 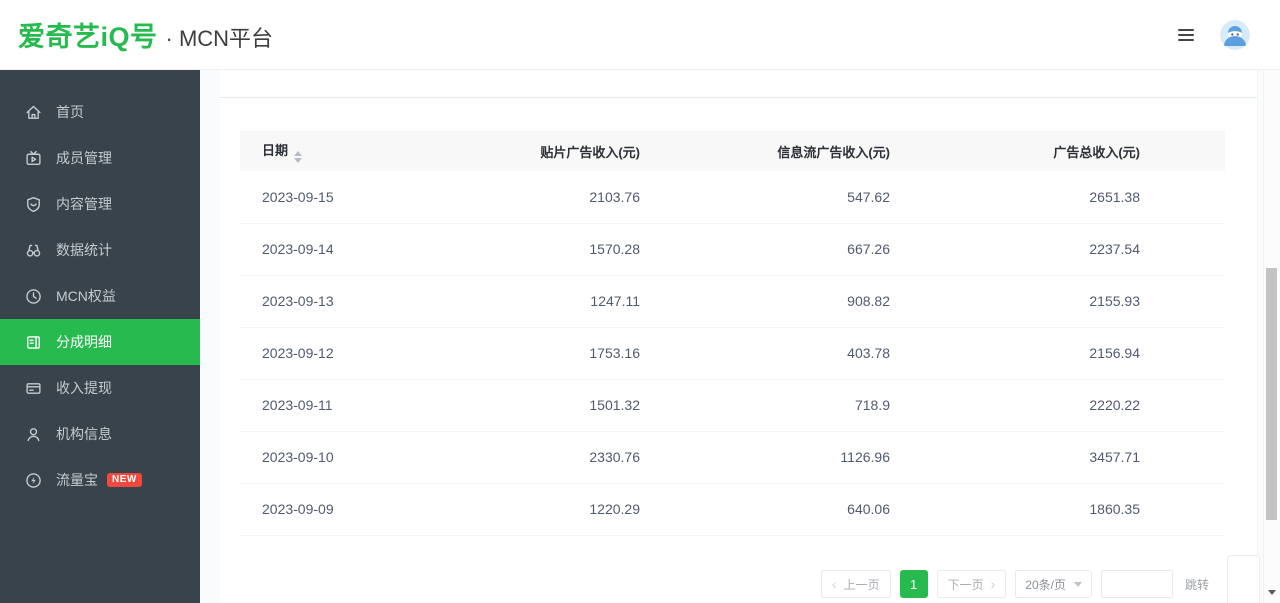 I want to click on table-row: 2023-09-15 2103.76 547.62 2651.38, so click(x=732, y=197).